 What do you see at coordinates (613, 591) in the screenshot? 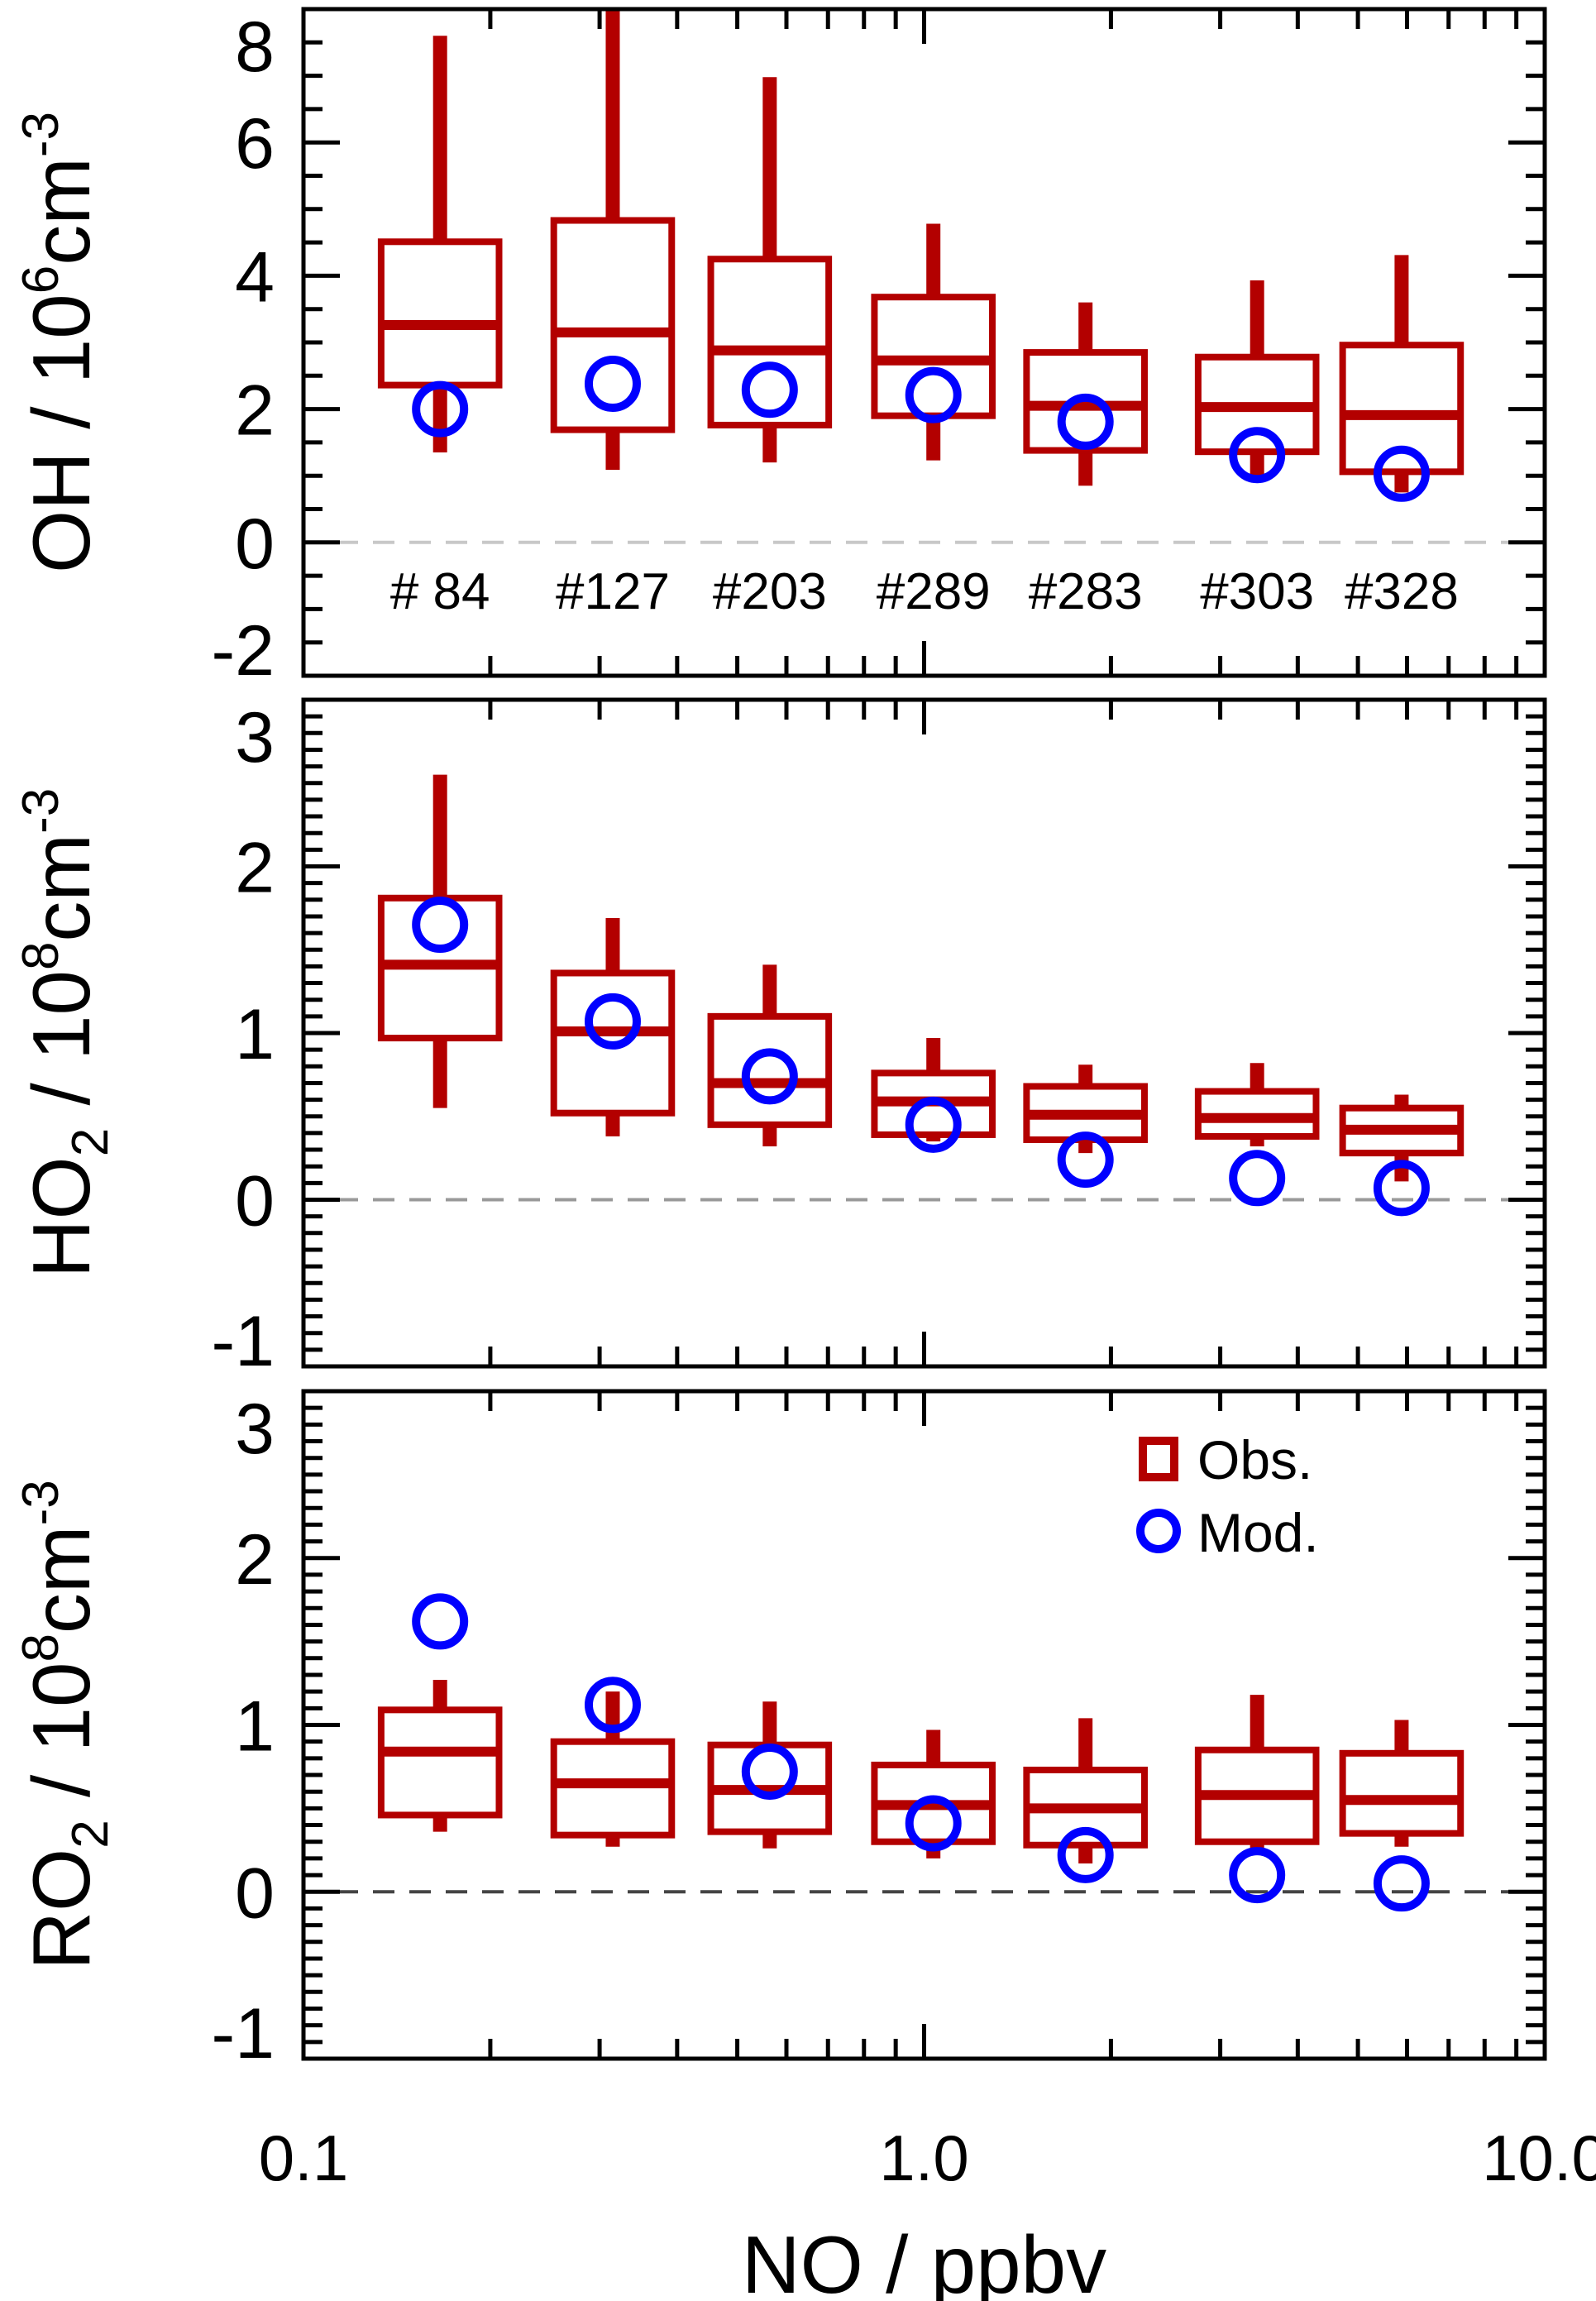
I see `sample-count-label: #127` at bounding box center [613, 591].